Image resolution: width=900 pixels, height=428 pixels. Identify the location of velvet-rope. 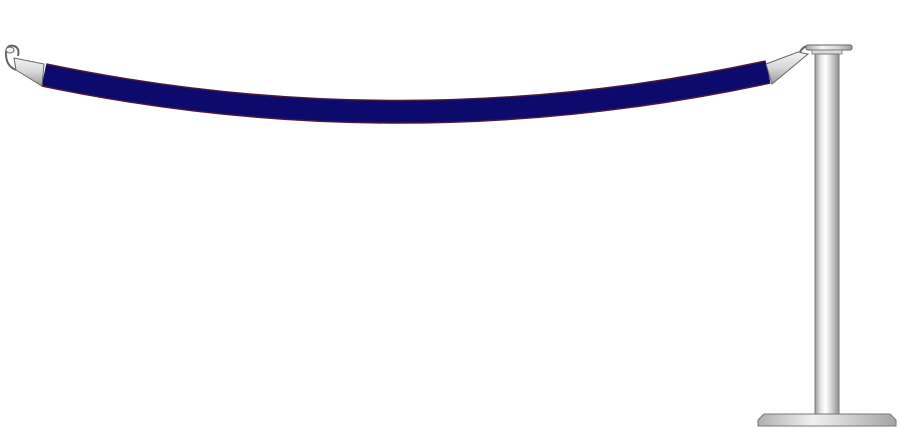
(406, 92).